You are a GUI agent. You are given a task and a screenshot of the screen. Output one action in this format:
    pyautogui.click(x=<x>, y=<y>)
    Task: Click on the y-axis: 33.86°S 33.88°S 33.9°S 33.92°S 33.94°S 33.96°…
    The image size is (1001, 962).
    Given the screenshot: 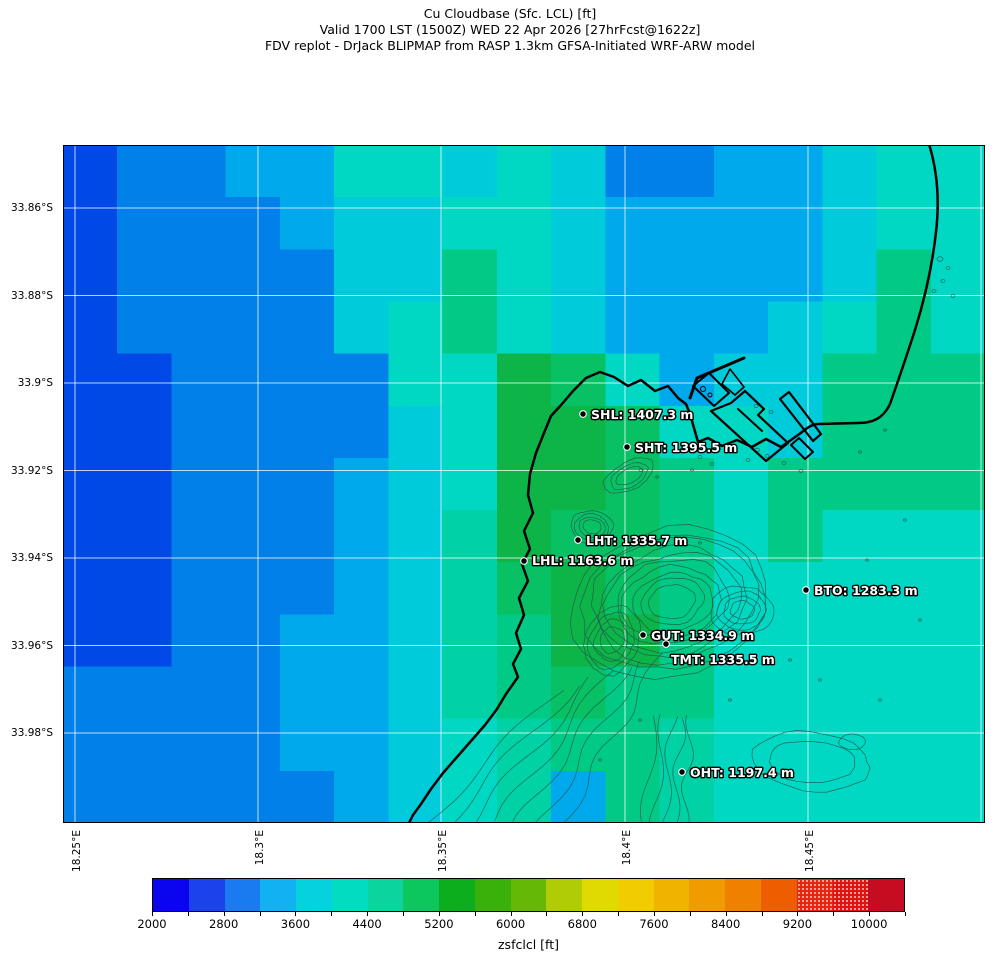 What is the action you would take?
    pyautogui.click(x=29, y=481)
    